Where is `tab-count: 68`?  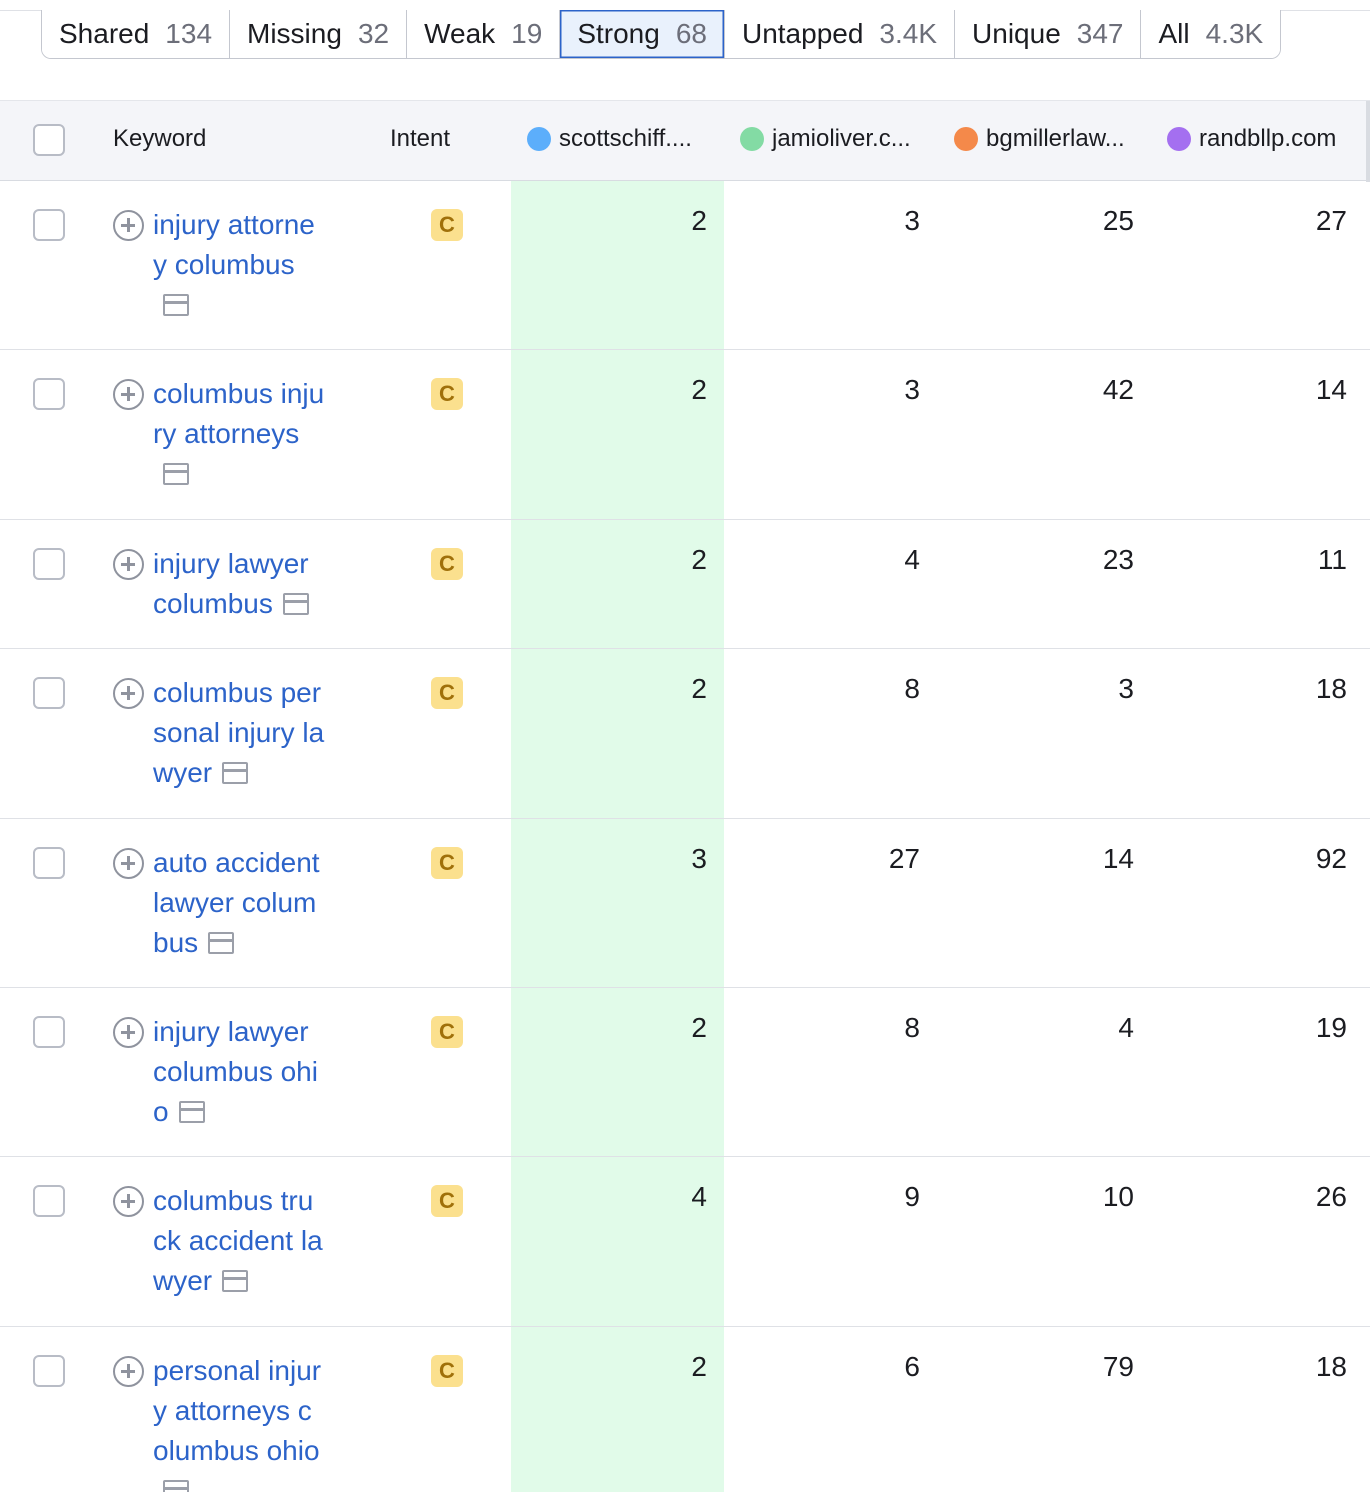
tab-count: 68 is located at coordinates (691, 33).